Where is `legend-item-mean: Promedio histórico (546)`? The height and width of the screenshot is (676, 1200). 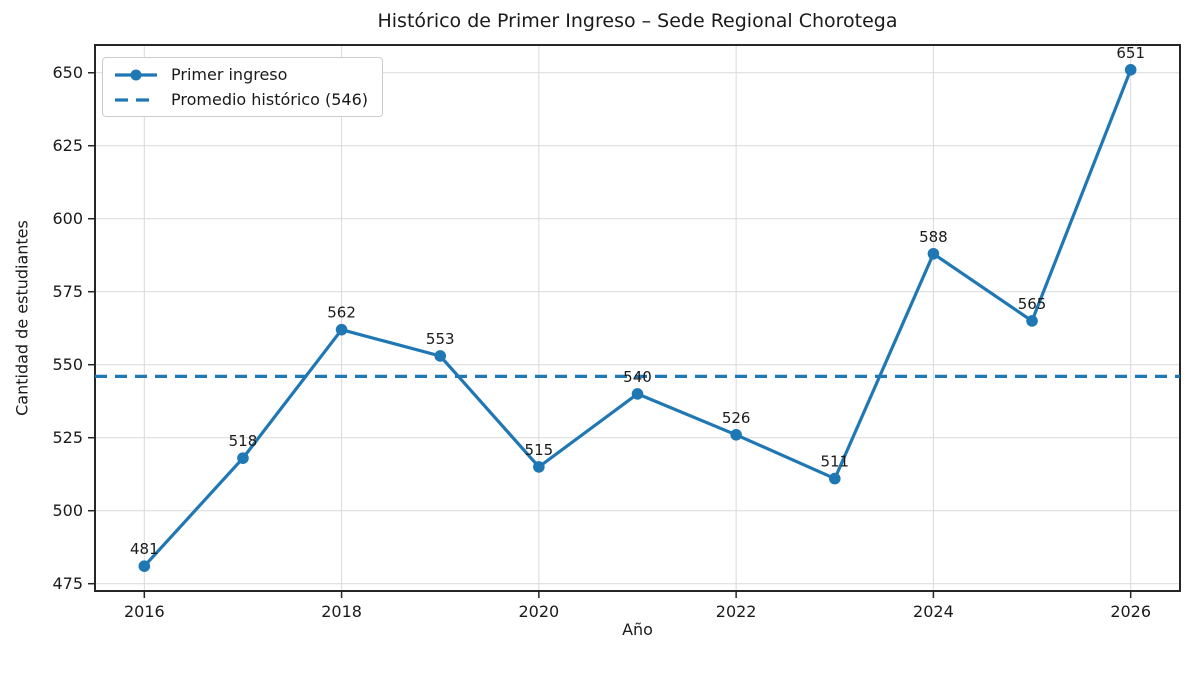
legend-item-mean: Promedio histórico (546) is located at coordinates (240, 99).